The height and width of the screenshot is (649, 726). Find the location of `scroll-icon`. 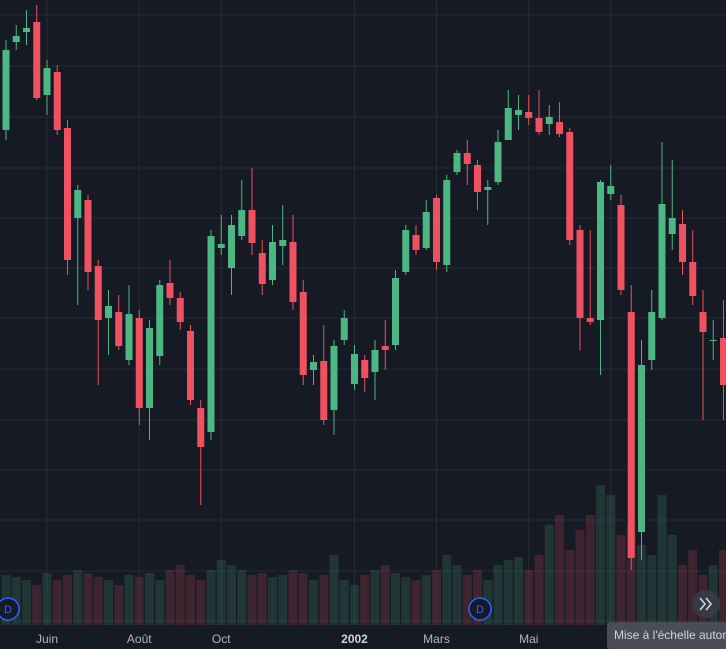

scroll-icon is located at coordinates (706, 604).